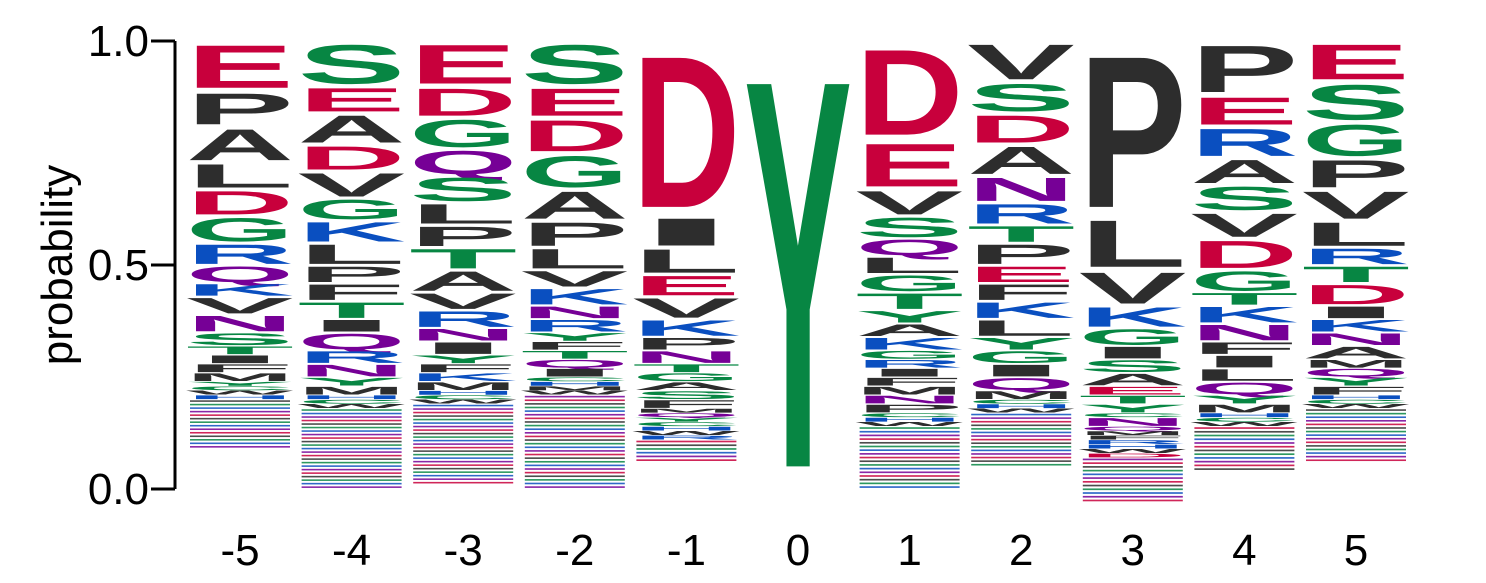  Describe the element at coordinates (463, 377) in the screenshot. I see `svg-text: K` at that location.